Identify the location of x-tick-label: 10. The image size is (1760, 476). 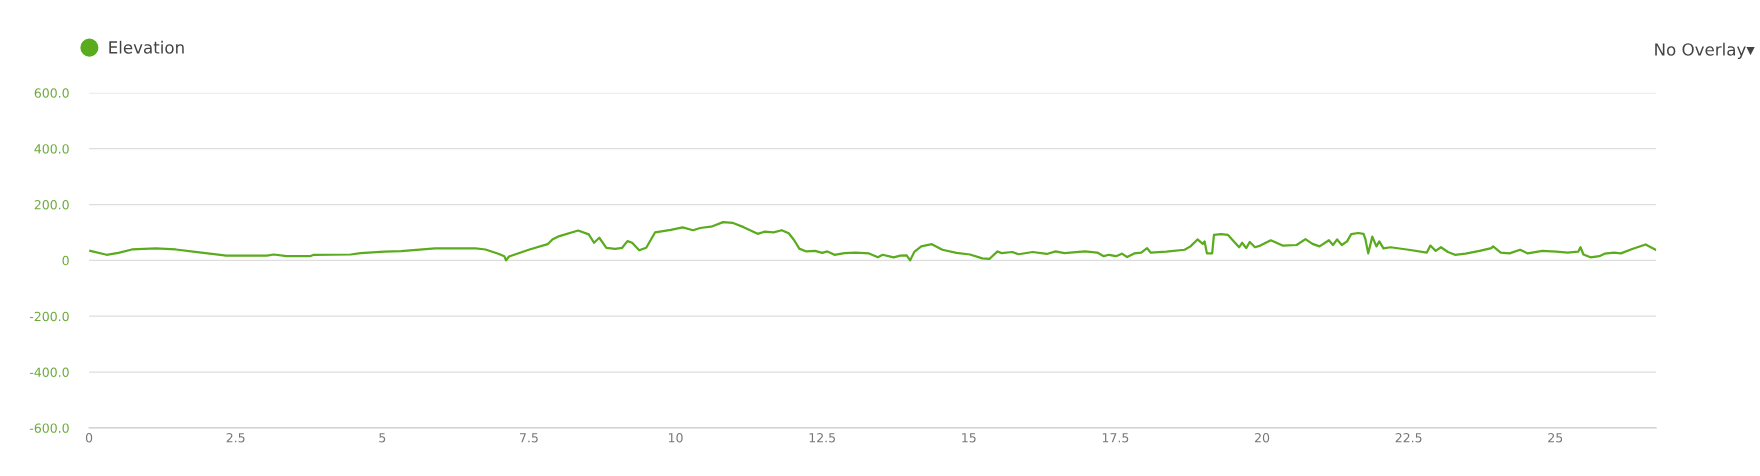
(675, 438).